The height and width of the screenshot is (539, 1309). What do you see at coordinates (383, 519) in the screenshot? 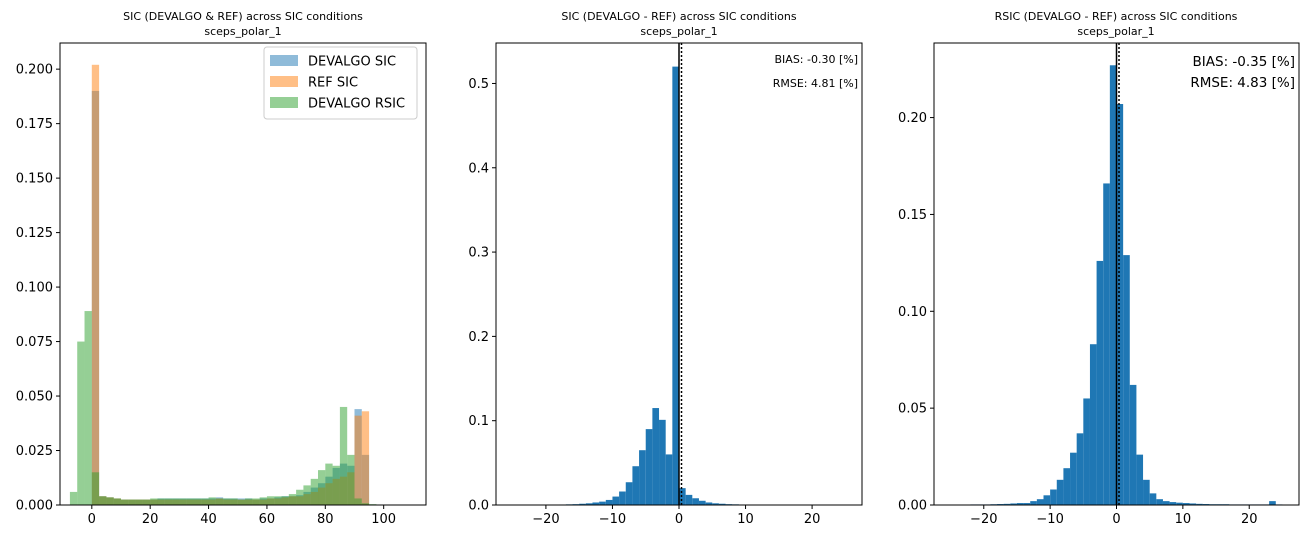
I see `x-tick-label: 100` at bounding box center [383, 519].